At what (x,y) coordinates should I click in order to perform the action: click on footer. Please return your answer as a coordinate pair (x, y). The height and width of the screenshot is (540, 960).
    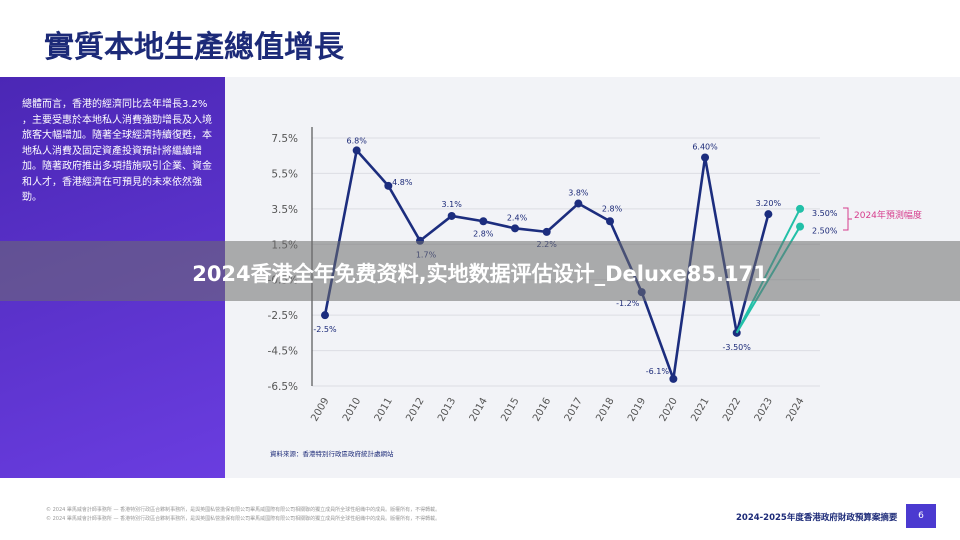
    Looking at the image, I should click on (480, 509).